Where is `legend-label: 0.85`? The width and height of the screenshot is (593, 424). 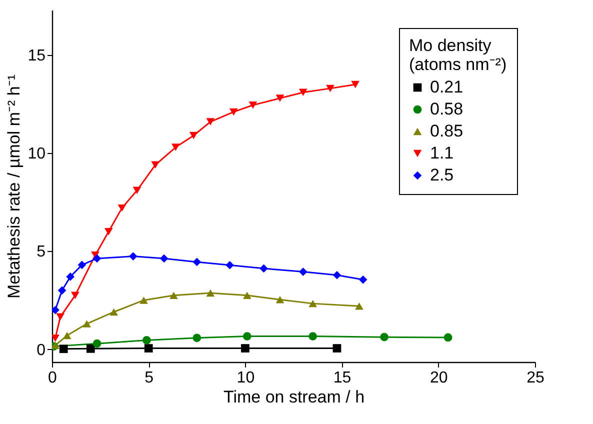 legend-label: 0.85 is located at coordinates (447, 131).